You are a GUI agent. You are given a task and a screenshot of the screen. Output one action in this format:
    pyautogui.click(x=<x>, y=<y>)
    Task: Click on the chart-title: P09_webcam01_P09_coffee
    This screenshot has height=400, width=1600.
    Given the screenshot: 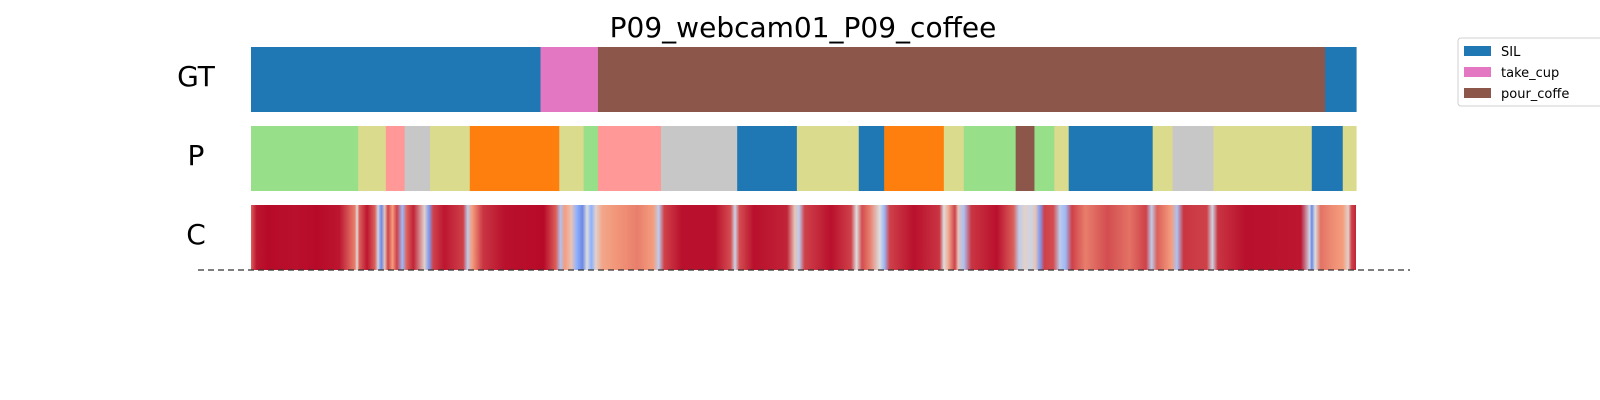 What is the action you would take?
    pyautogui.click(x=803, y=27)
    